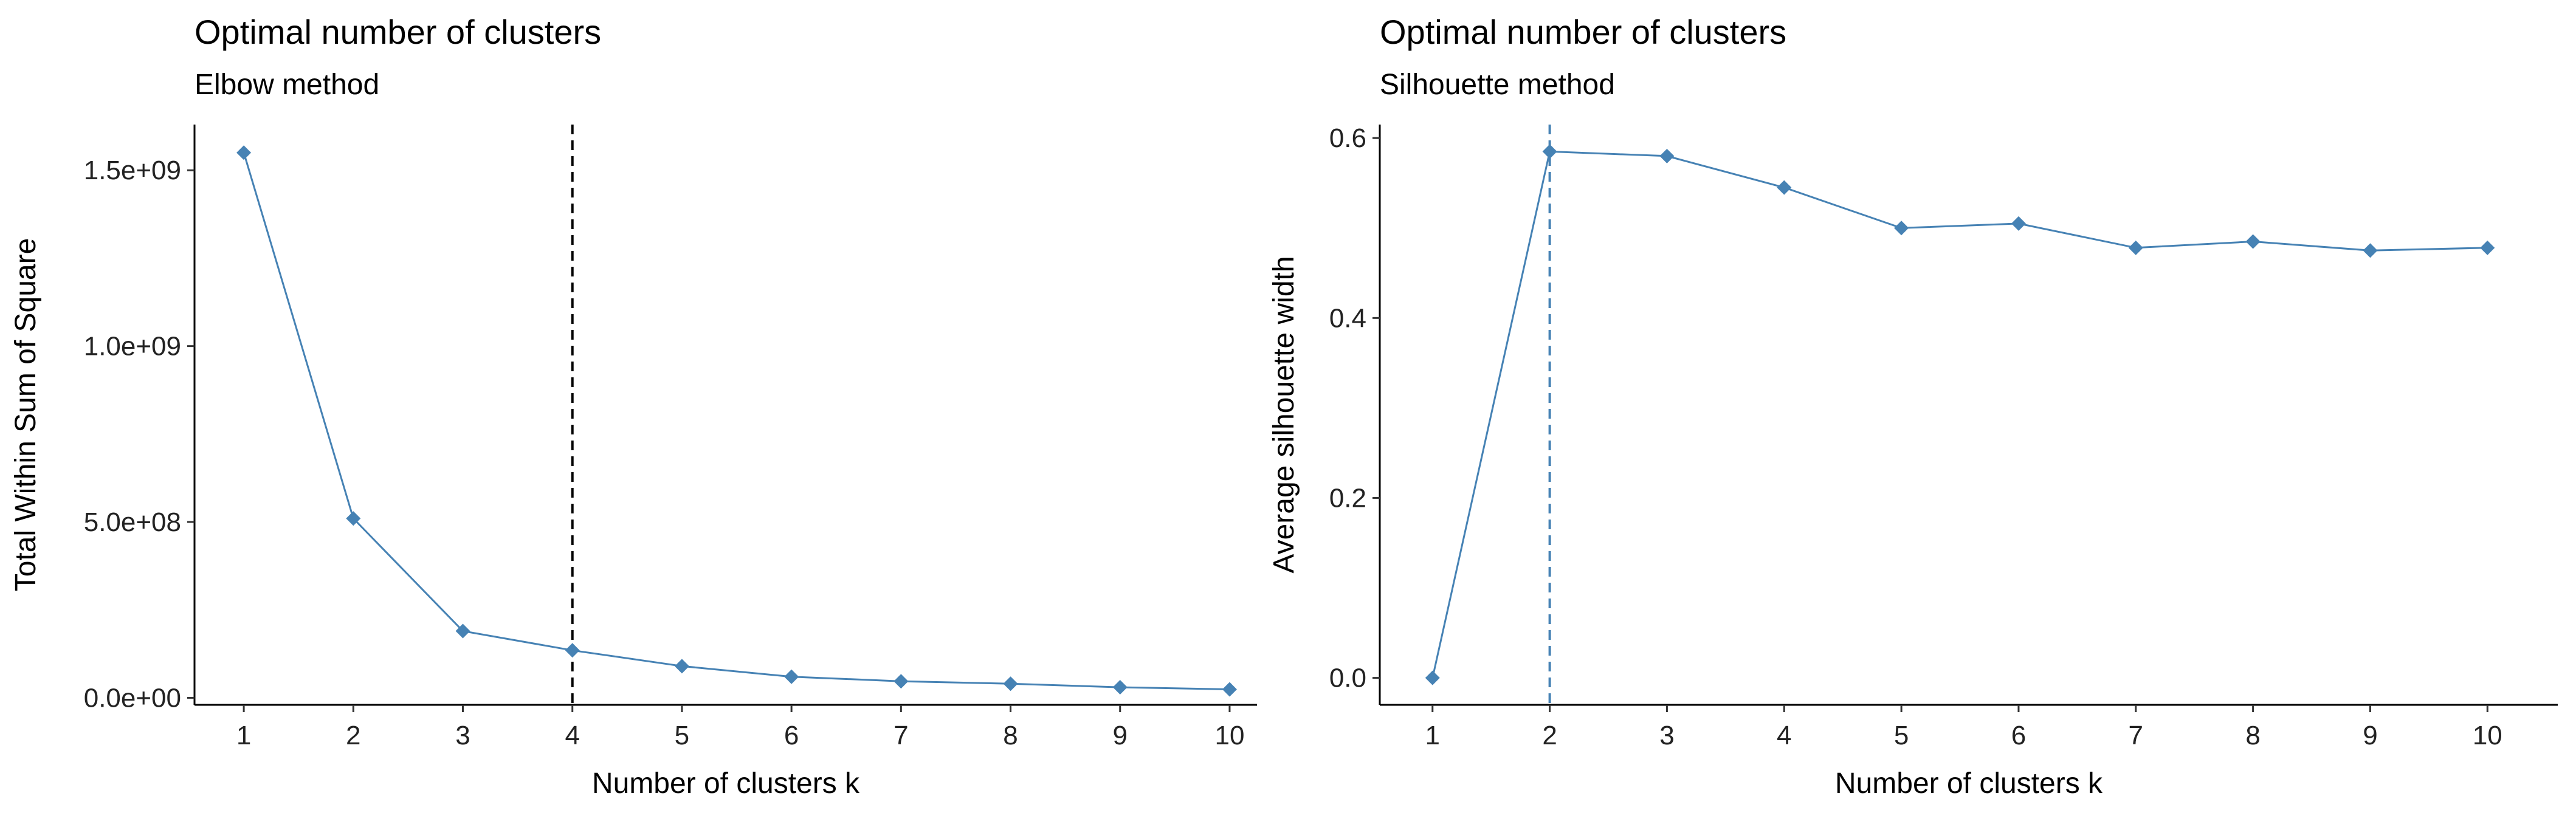 Image resolution: width=2576 pixels, height=813 pixels. I want to click on y-tick-label: 5.0e+08, so click(132, 522).